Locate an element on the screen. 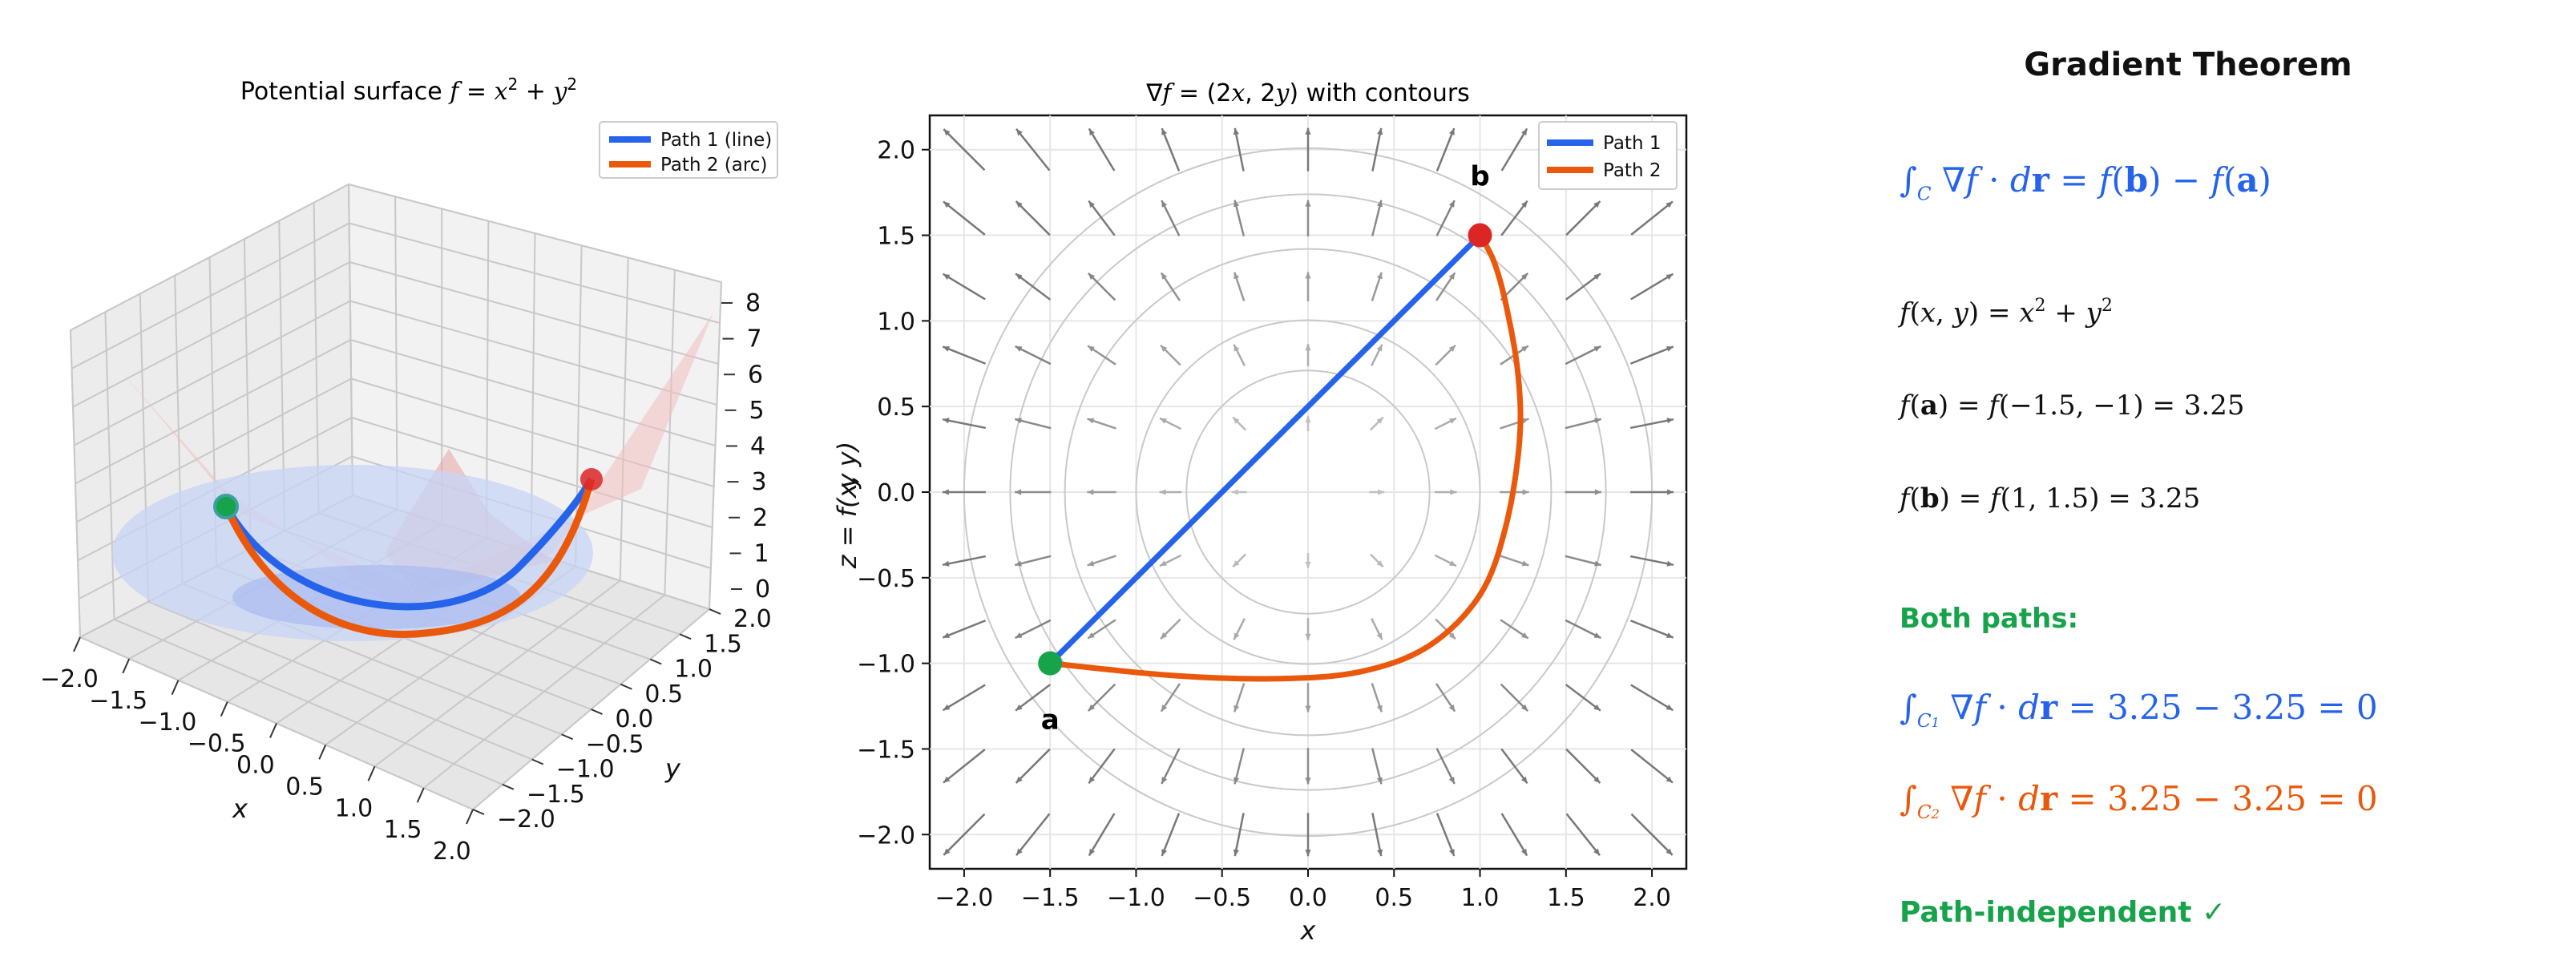  gradient-legend: Path 1 Path 2 is located at coordinates (1608, 155).